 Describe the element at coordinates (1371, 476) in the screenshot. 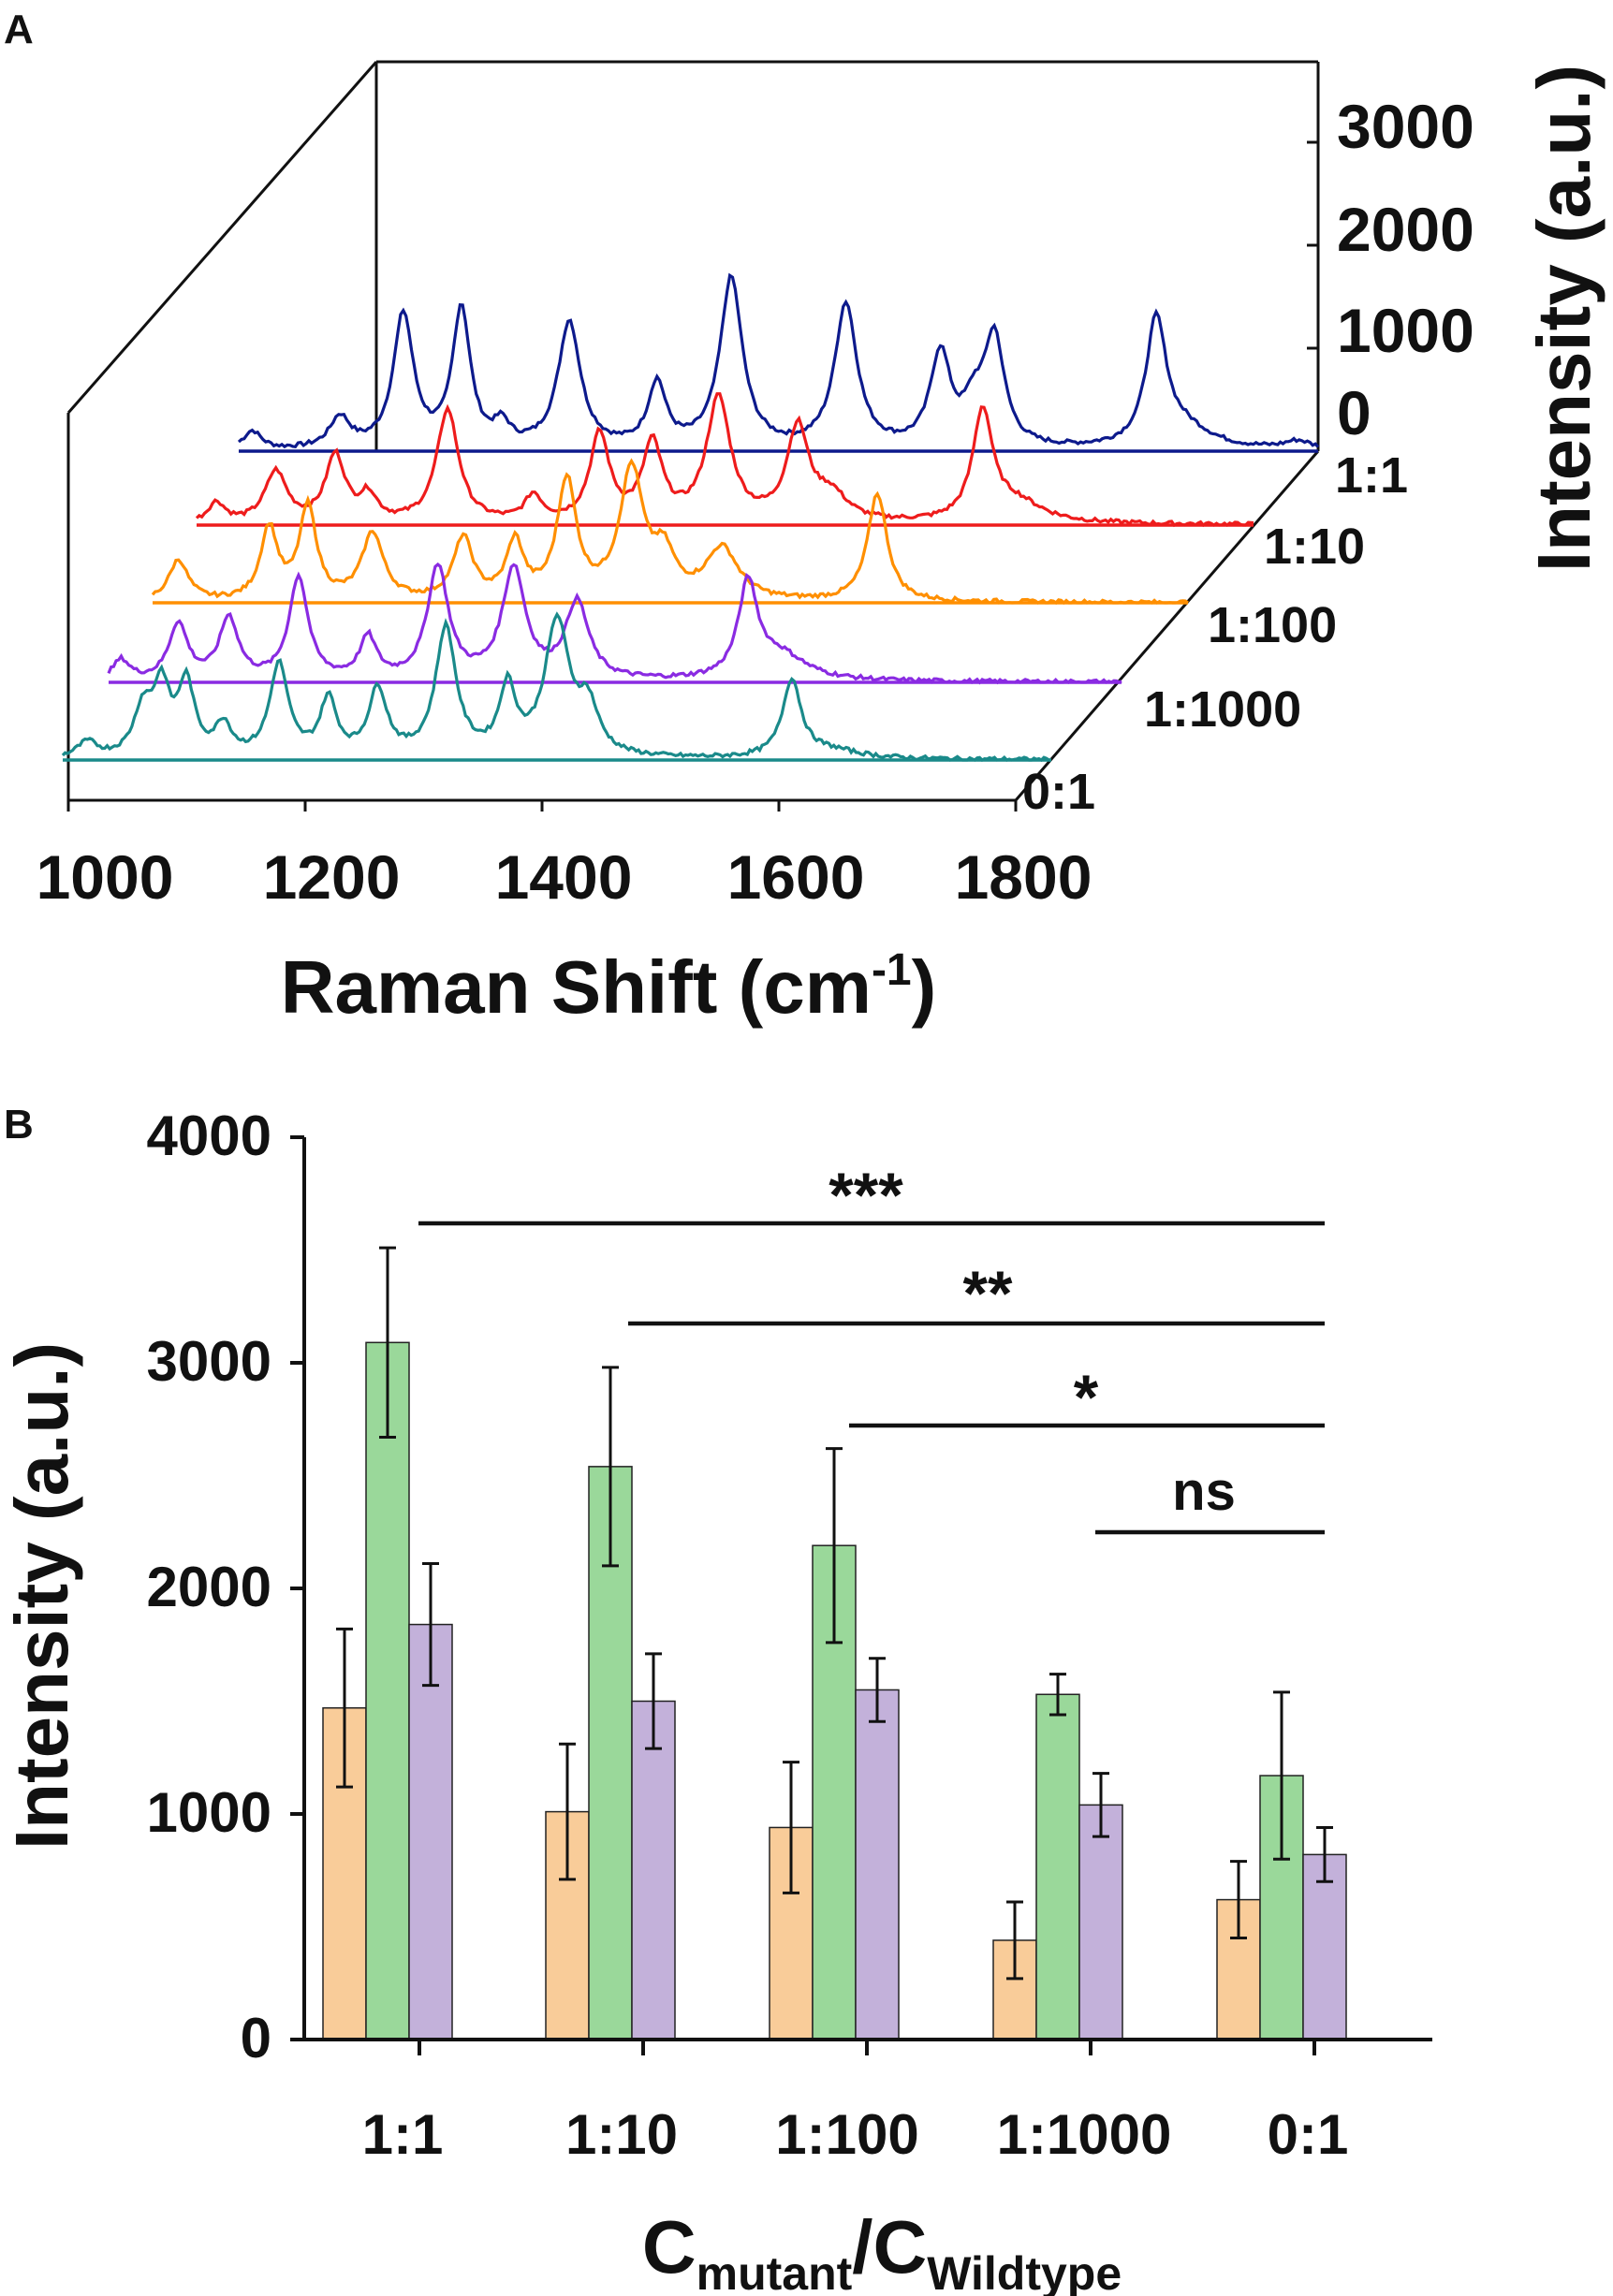

I see `spectrum-label-1-1: 1:1` at that location.